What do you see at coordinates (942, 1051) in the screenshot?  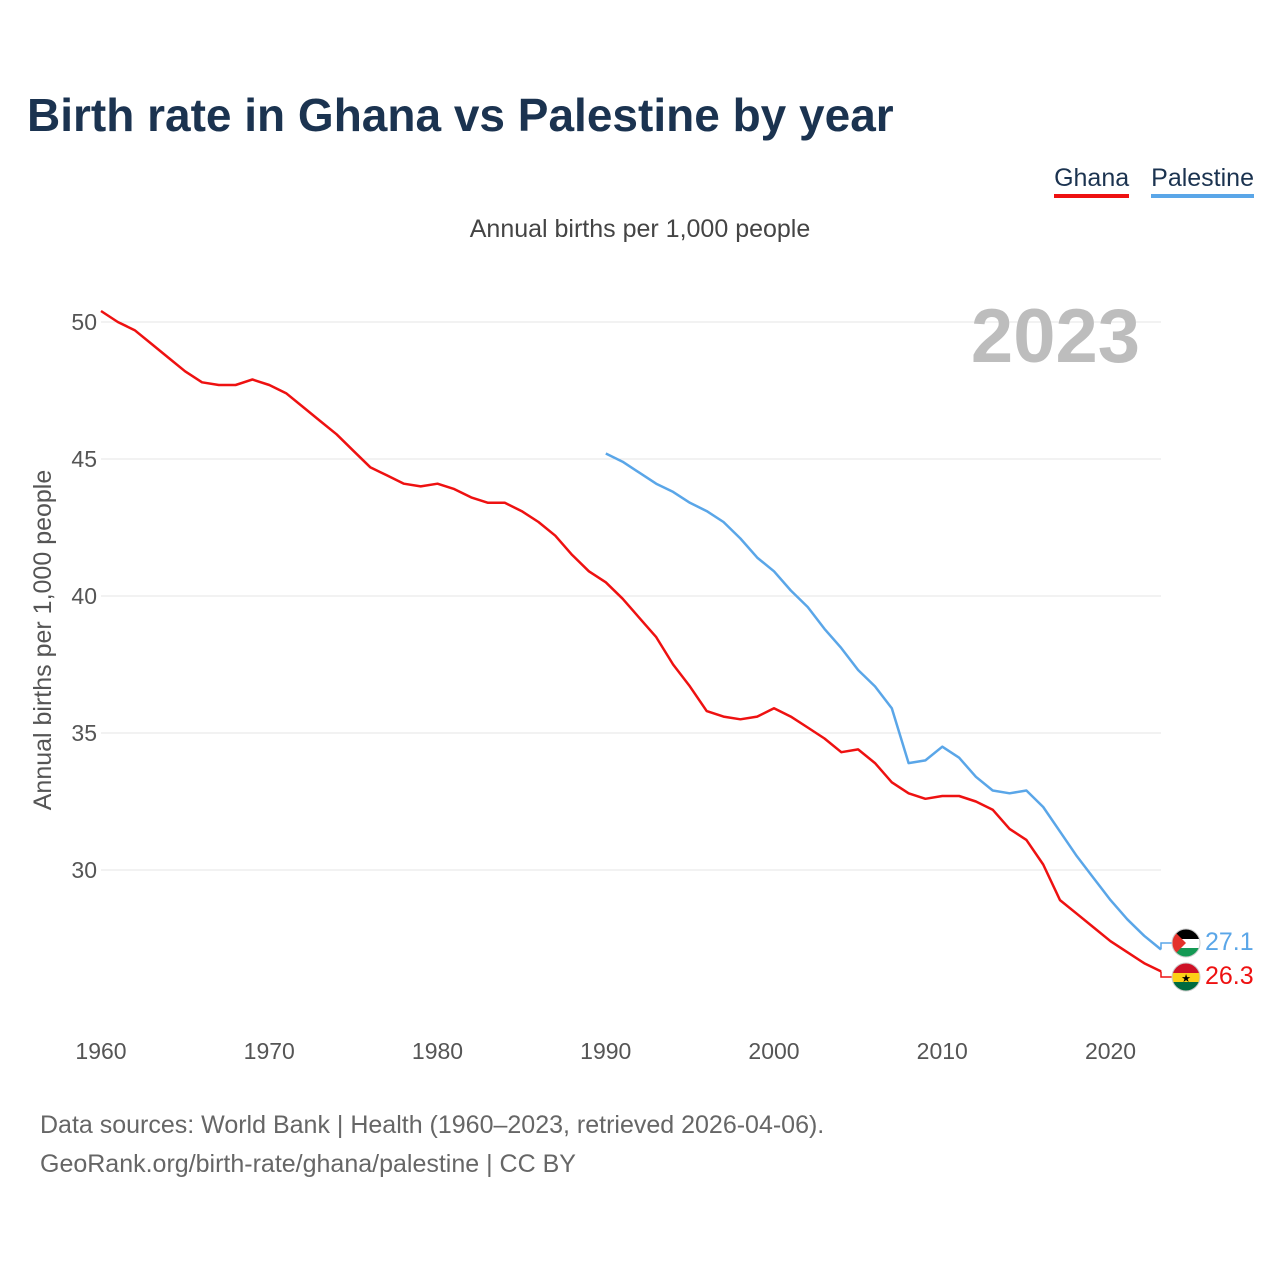 I see `x-tick-label: 2010` at bounding box center [942, 1051].